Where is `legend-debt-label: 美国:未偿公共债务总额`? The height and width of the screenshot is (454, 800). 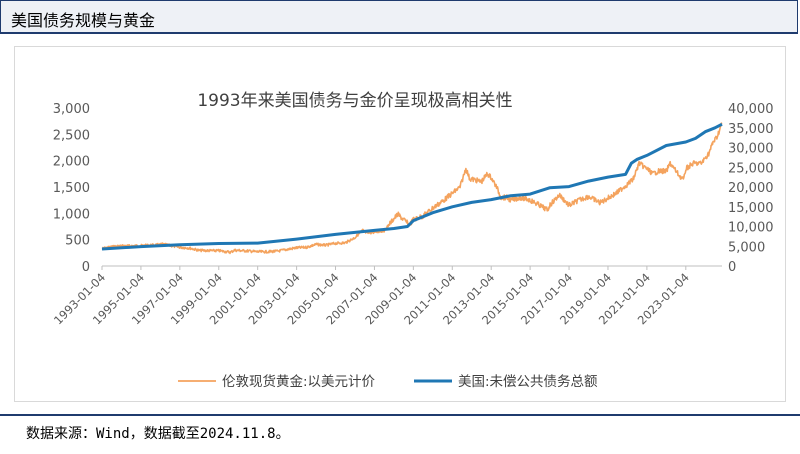
legend-debt-label: 美国:未偿公共债务总额 is located at coordinates (528, 382).